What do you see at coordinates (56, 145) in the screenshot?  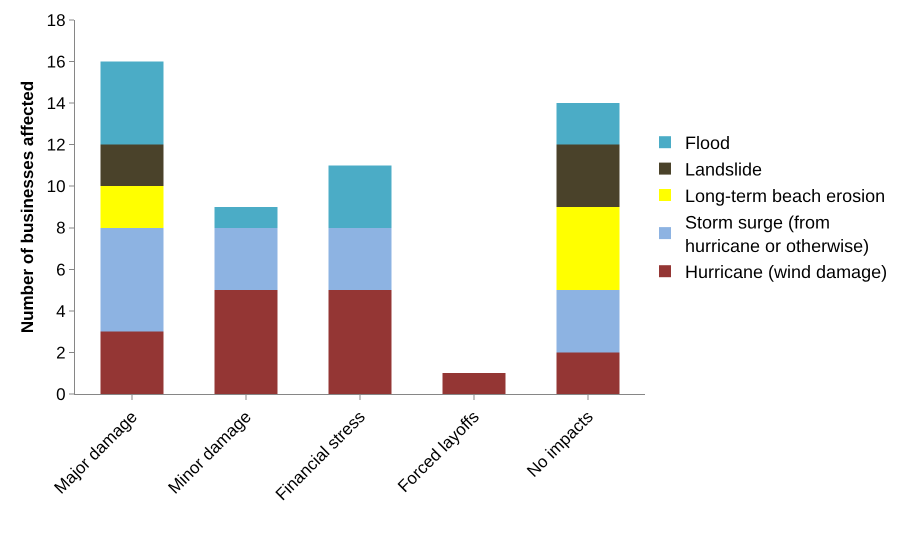 I see `y-tick-label: 12` at bounding box center [56, 145].